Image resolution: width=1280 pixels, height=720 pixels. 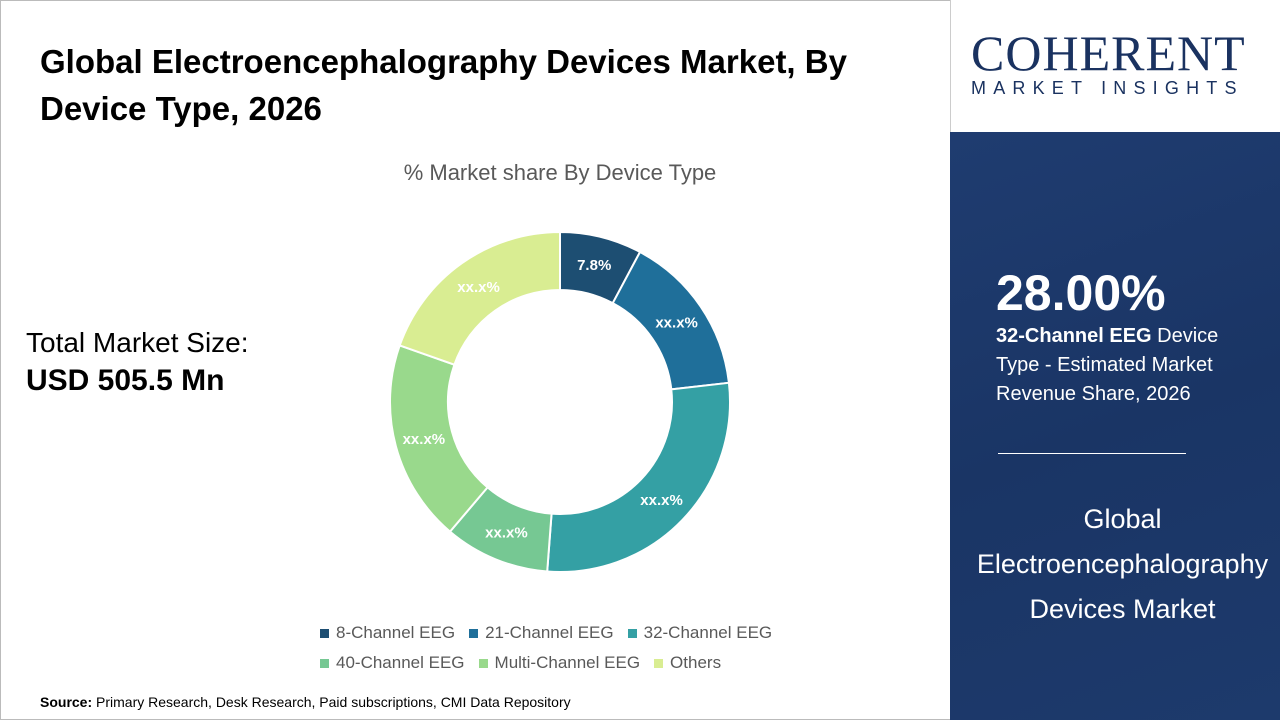 I want to click on data-label: 7.8%, so click(x=594, y=265).